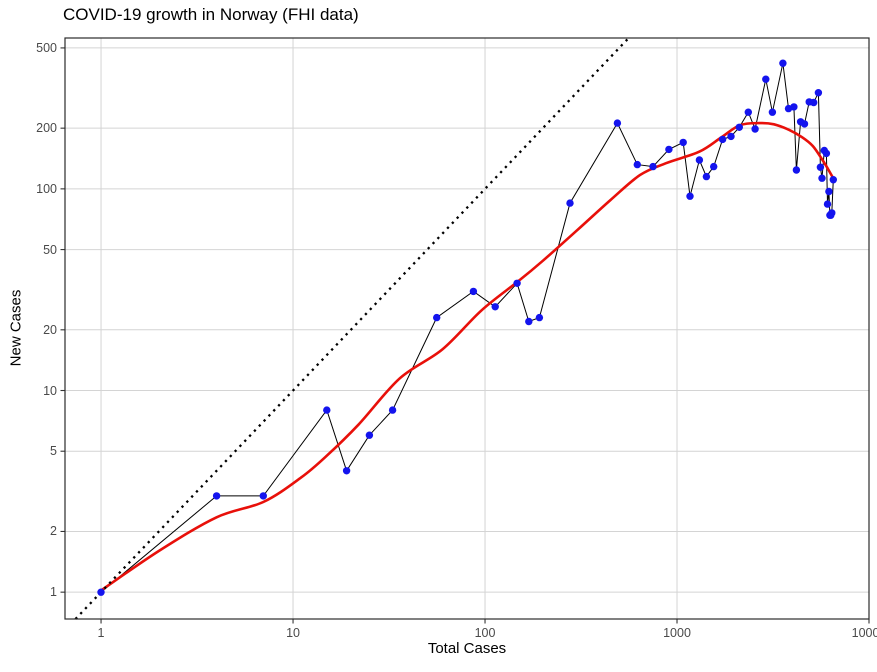 This screenshot has height=672, width=877. Describe the element at coordinates (50, 329) in the screenshot. I see `y-tick-label: 20` at that location.